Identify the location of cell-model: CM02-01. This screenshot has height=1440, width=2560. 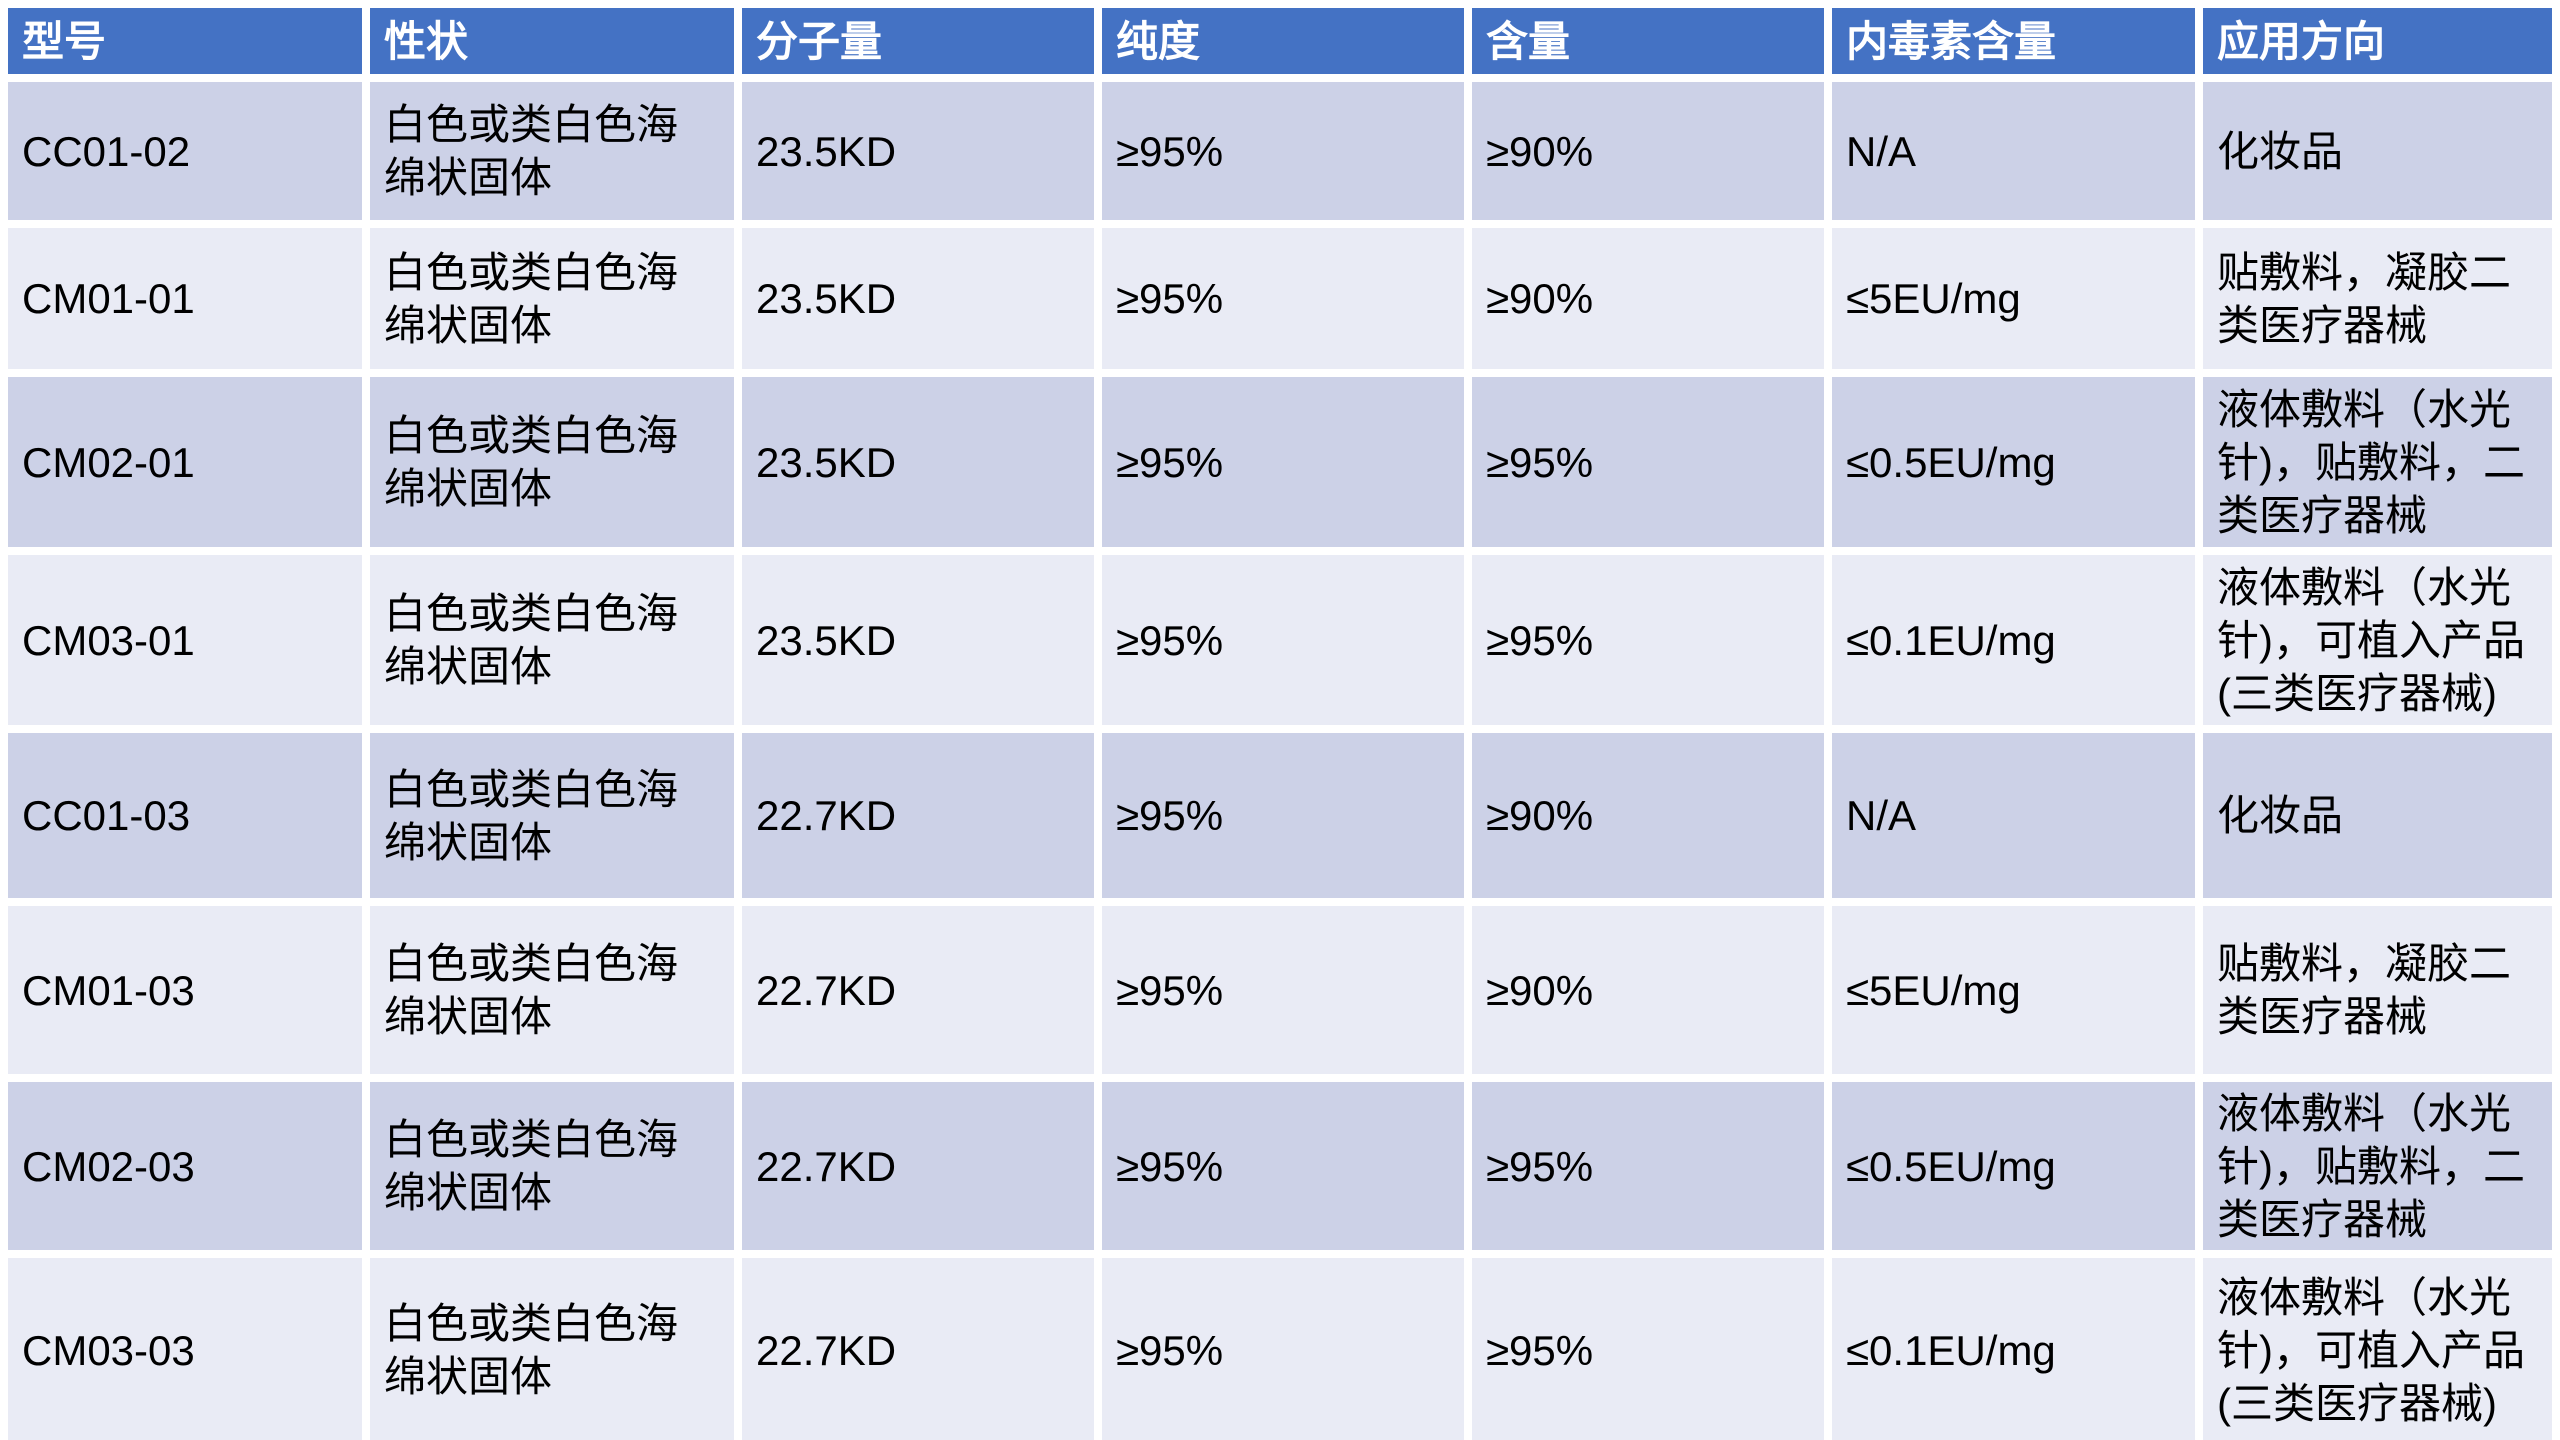
(185, 462).